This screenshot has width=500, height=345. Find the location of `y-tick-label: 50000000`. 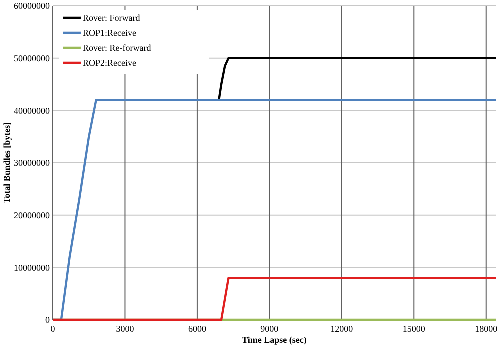

y-tick-label: 50000000 is located at coordinates (32, 58).